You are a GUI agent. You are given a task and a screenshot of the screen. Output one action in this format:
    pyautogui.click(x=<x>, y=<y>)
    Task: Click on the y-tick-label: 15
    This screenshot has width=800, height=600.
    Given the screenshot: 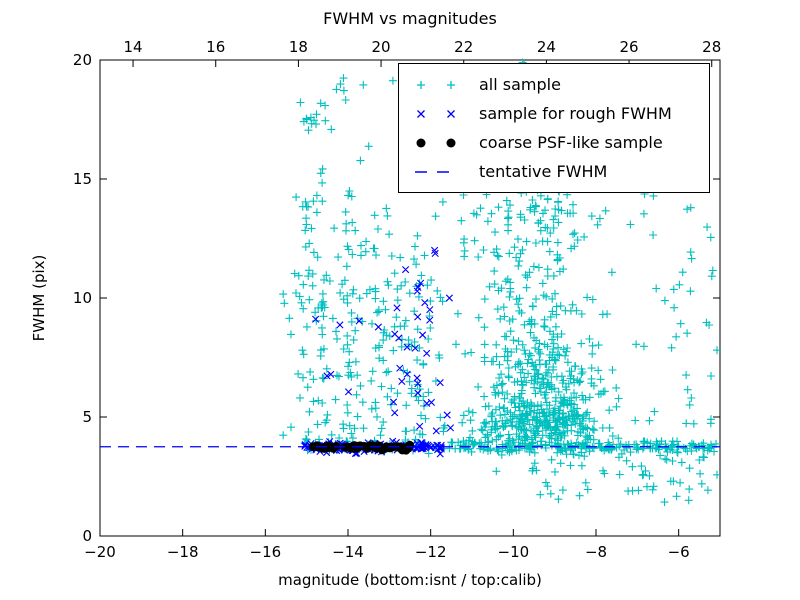 What is the action you would take?
    pyautogui.click(x=82, y=179)
    